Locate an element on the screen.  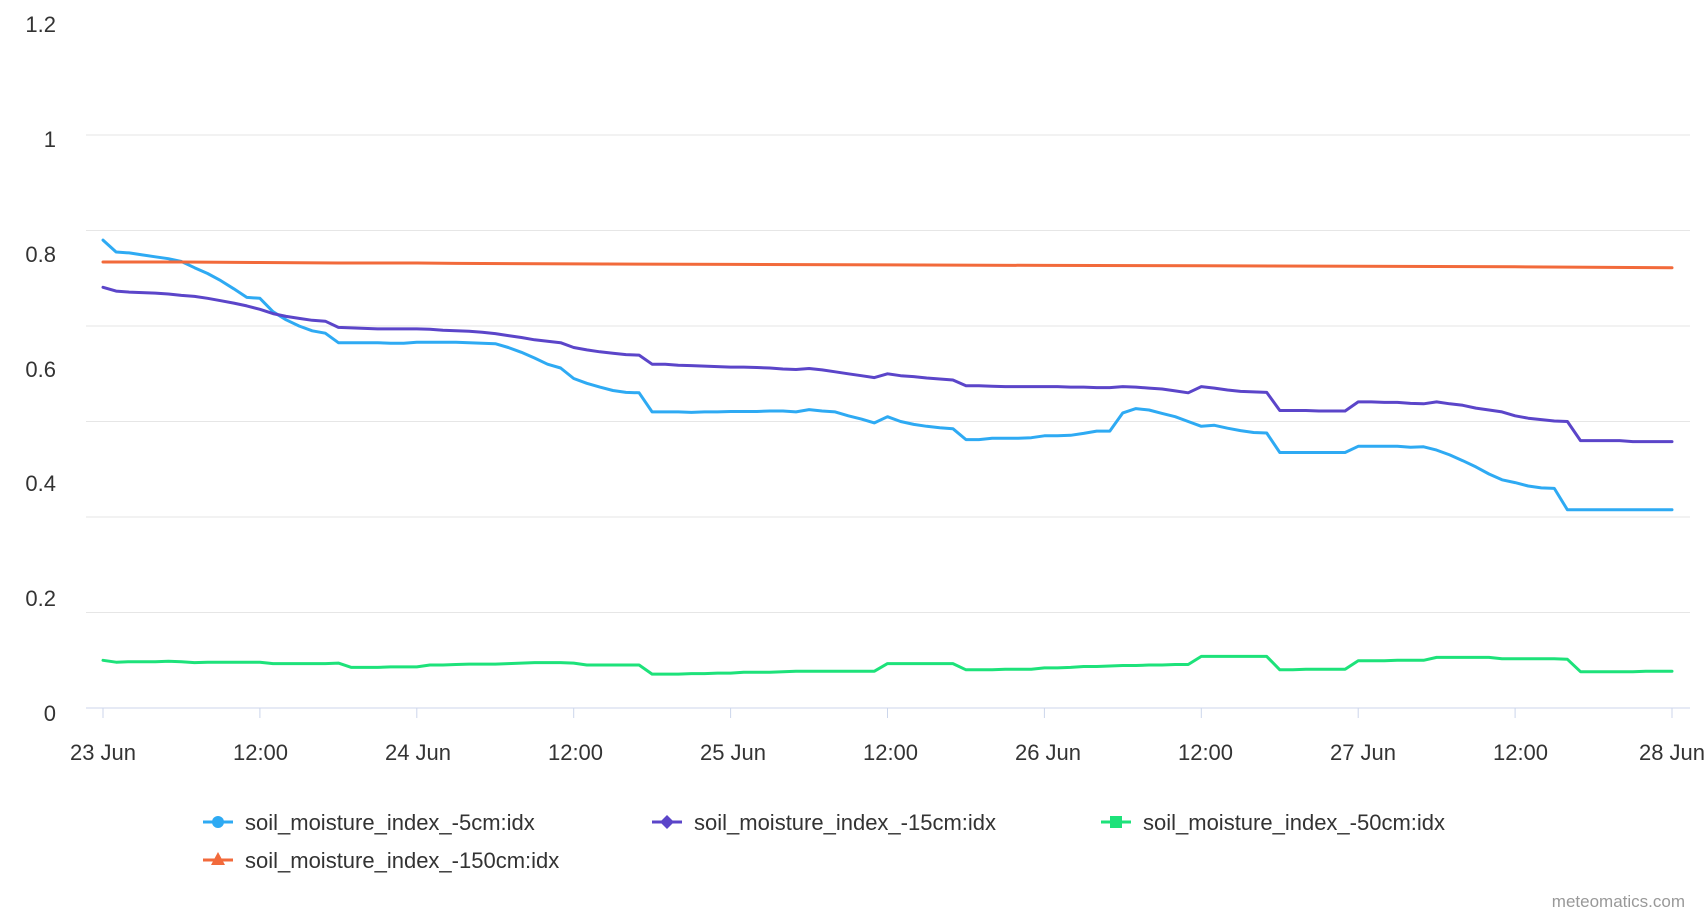
x-tick-label: 24 Jun is located at coordinates (418, 752).